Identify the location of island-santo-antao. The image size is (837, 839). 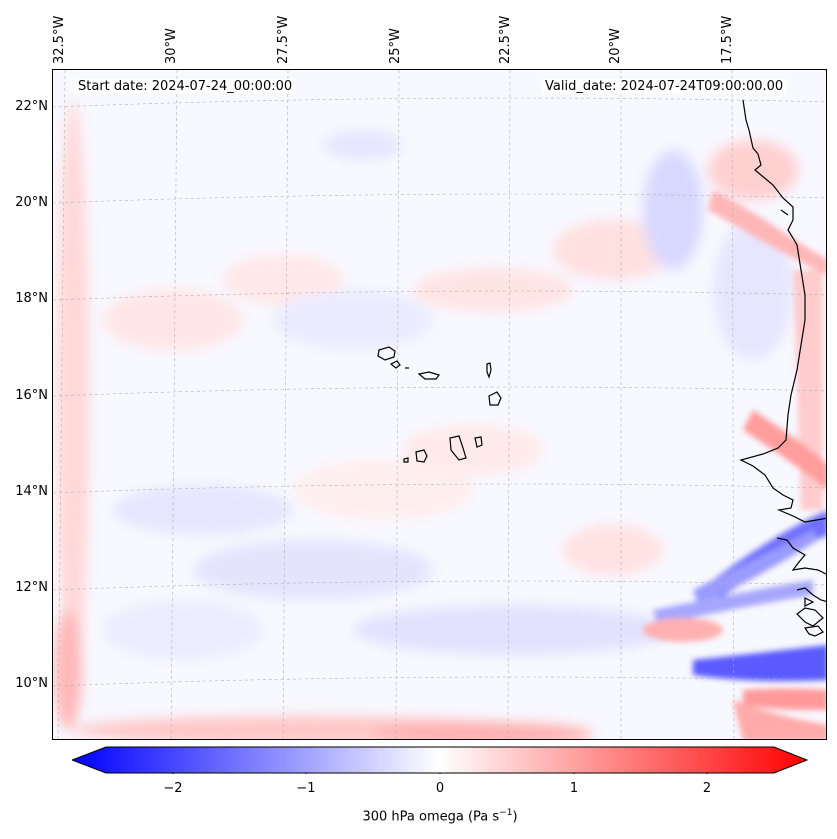
(386, 353).